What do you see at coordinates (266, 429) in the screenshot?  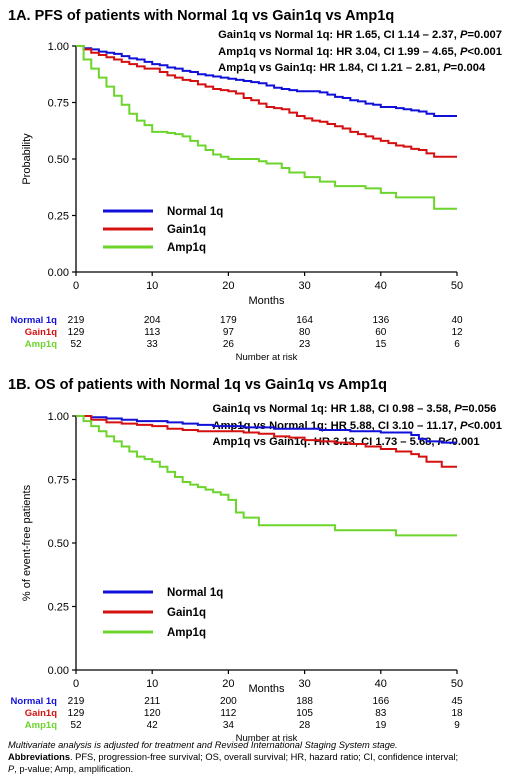 I see `panel-b-series-normal-1q` at bounding box center [266, 429].